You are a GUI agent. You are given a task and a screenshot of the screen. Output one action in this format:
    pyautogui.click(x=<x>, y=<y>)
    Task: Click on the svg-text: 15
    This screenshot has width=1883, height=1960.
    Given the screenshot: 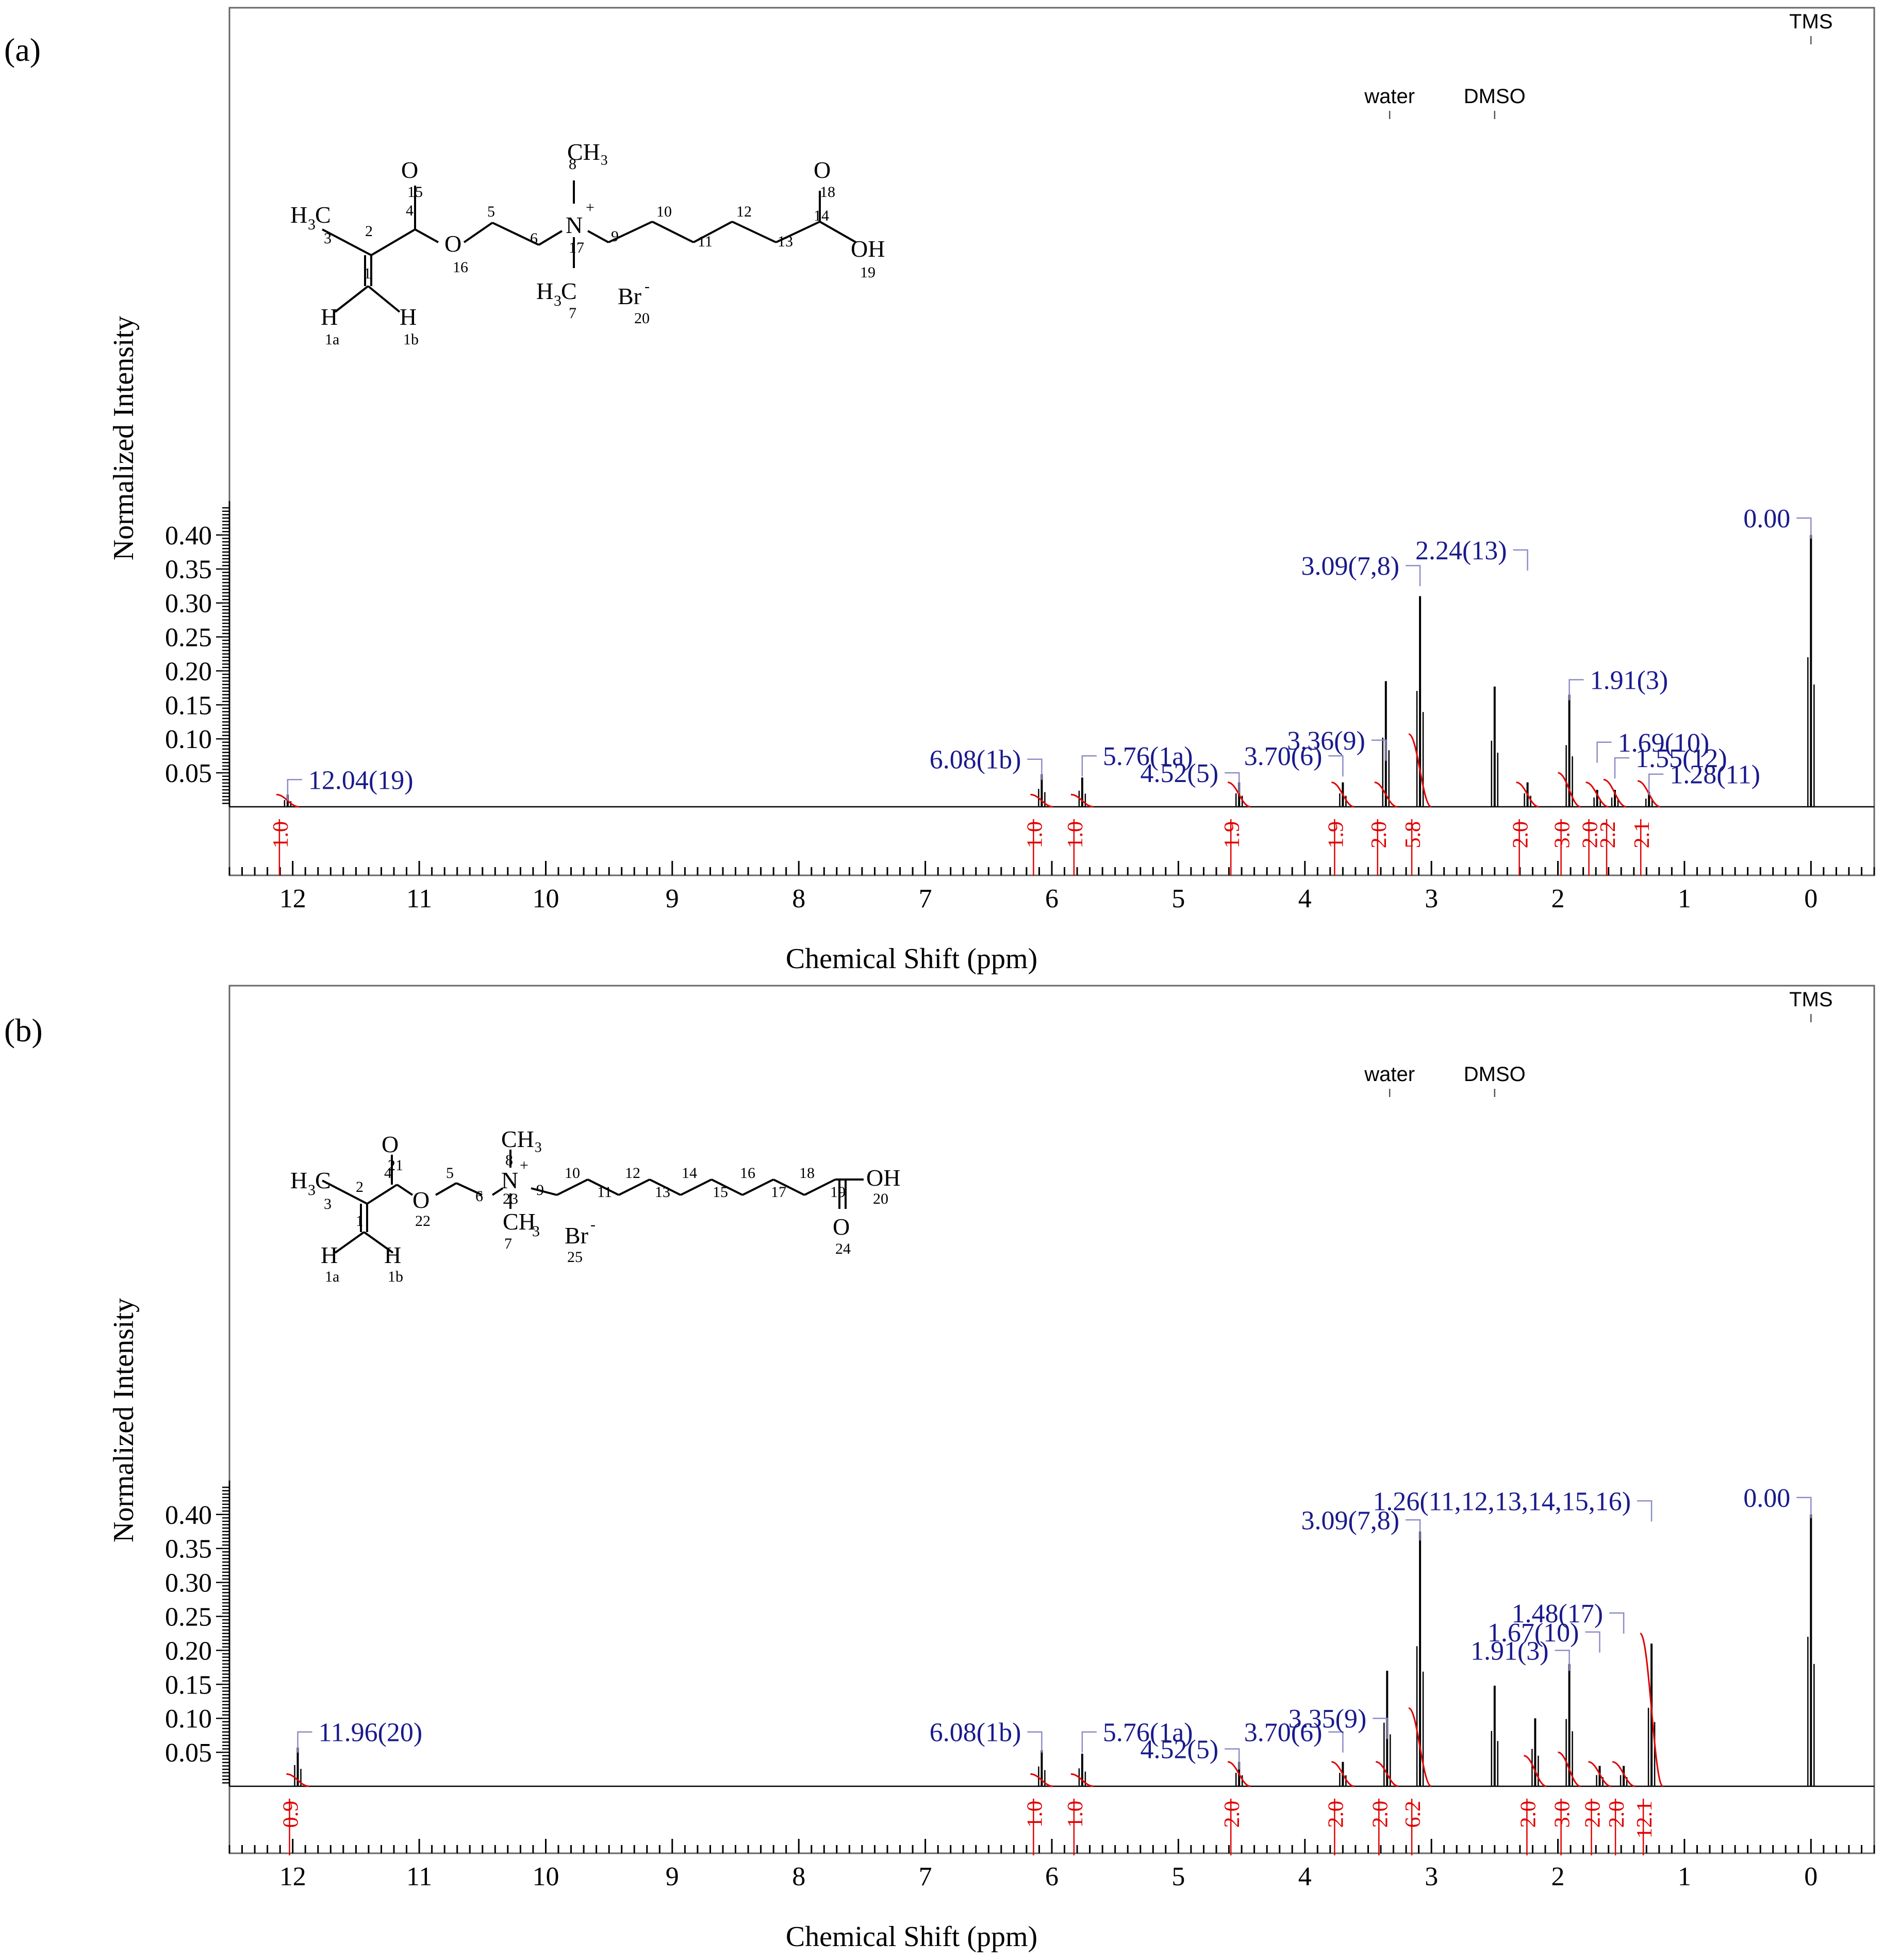 What is the action you would take?
    pyautogui.click(x=720, y=1192)
    